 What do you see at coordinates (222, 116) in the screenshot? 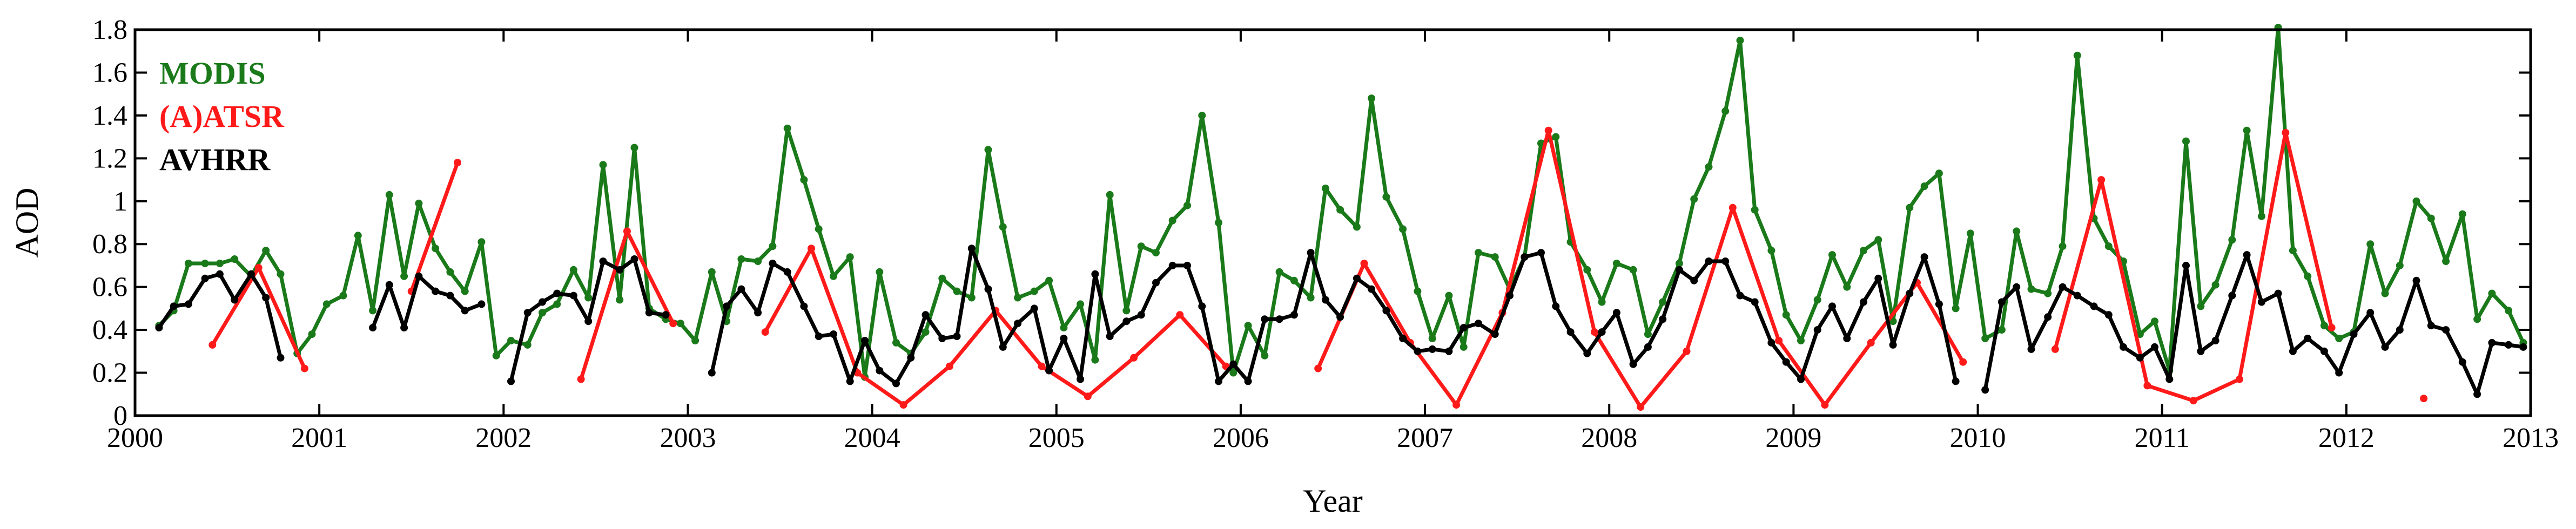
I see `legend-label-a-atsr: (A)ATSR` at bounding box center [222, 116].